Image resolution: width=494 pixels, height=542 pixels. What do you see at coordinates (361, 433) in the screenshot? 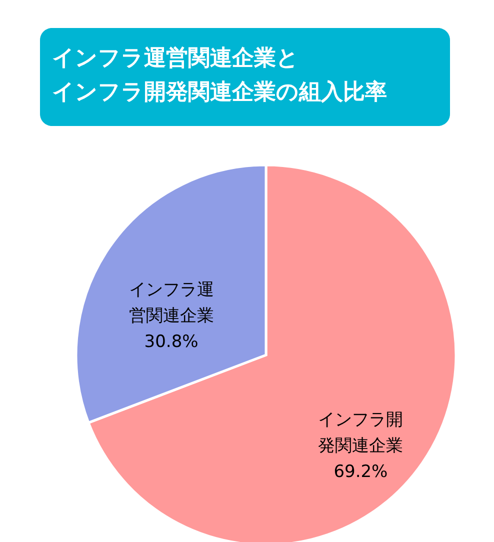
I see `slice-label: インフラ開発関連企業` at bounding box center [361, 433].